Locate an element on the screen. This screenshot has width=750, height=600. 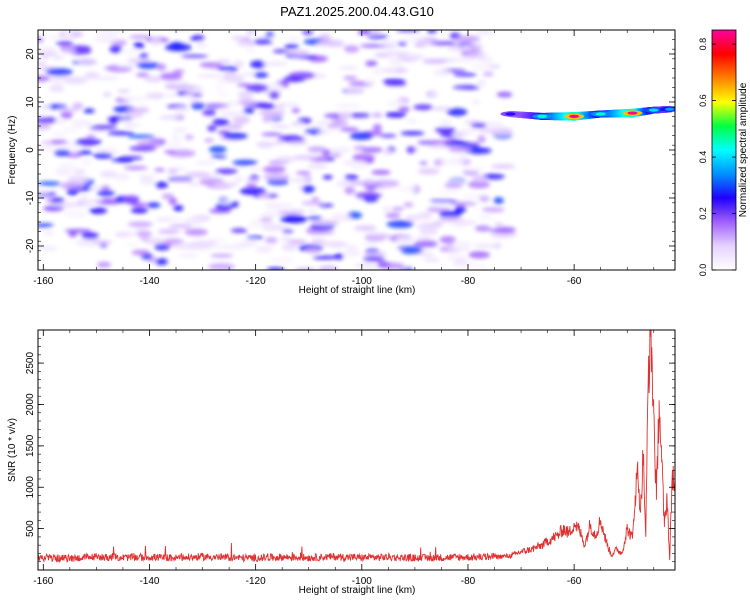
colorbar-gradient is located at coordinates (724, 150).